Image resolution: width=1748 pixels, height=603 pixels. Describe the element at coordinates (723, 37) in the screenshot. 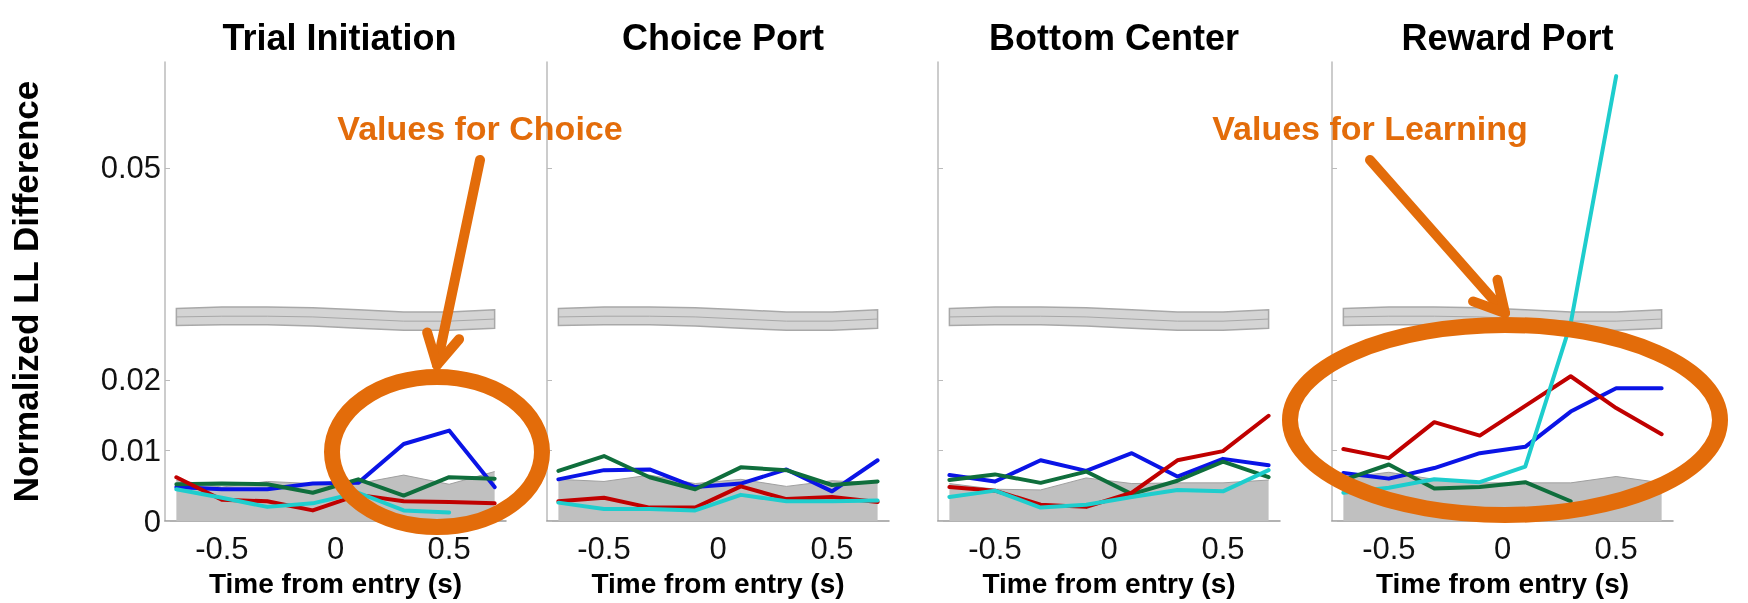

I see `chart-title: Choice Port` at that location.